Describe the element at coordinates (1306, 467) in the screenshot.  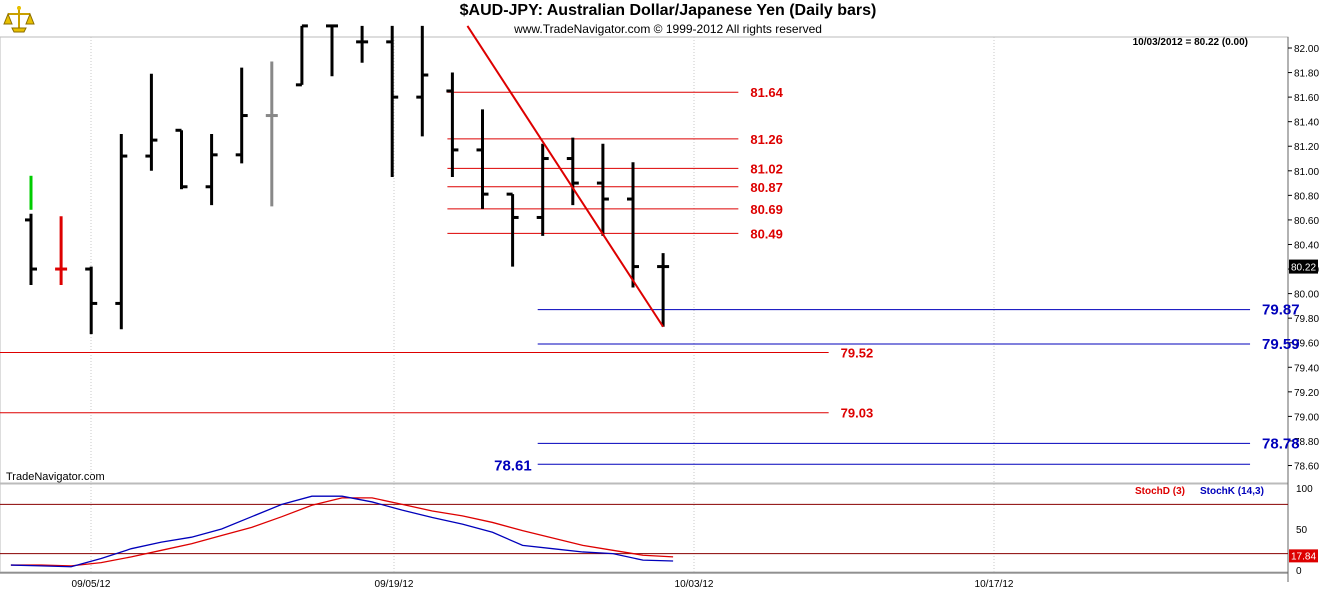
I see `y-tick-label: 78.60` at that location.